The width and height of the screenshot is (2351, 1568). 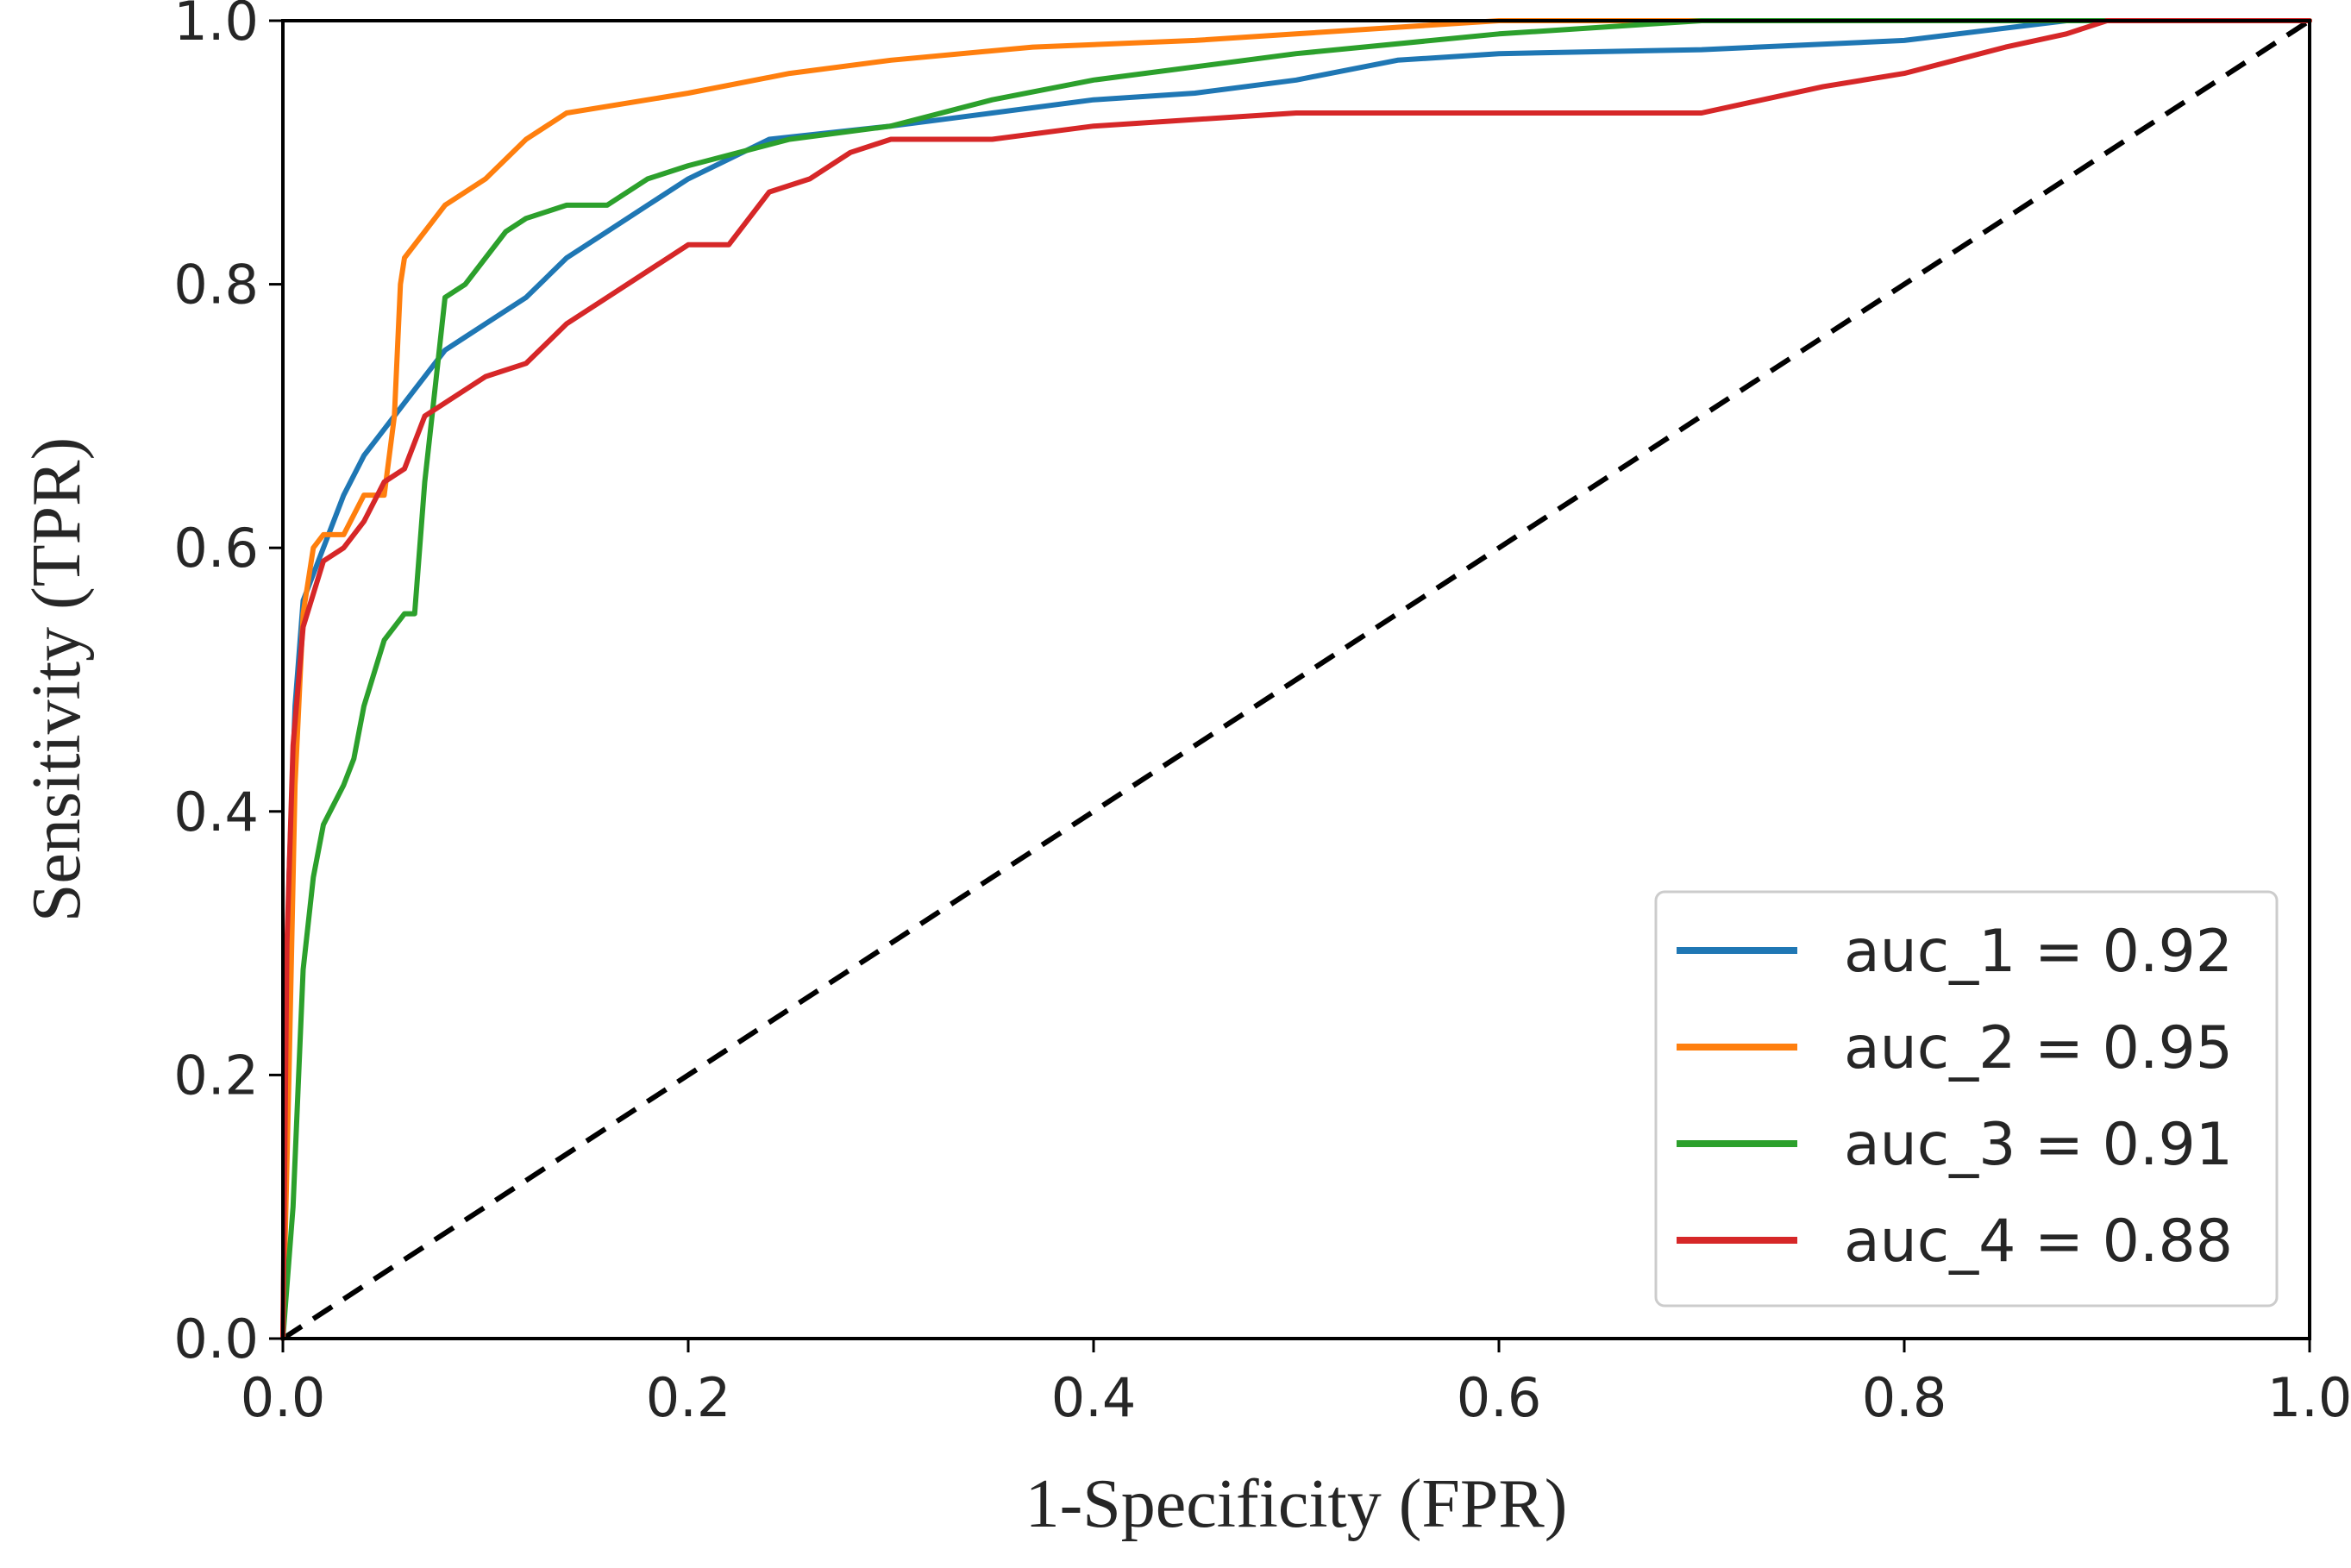 What do you see at coordinates (2038, 1241) in the screenshot?
I see `legend-entry-label: auc_4 = 0.88` at bounding box center [2038, 1241].